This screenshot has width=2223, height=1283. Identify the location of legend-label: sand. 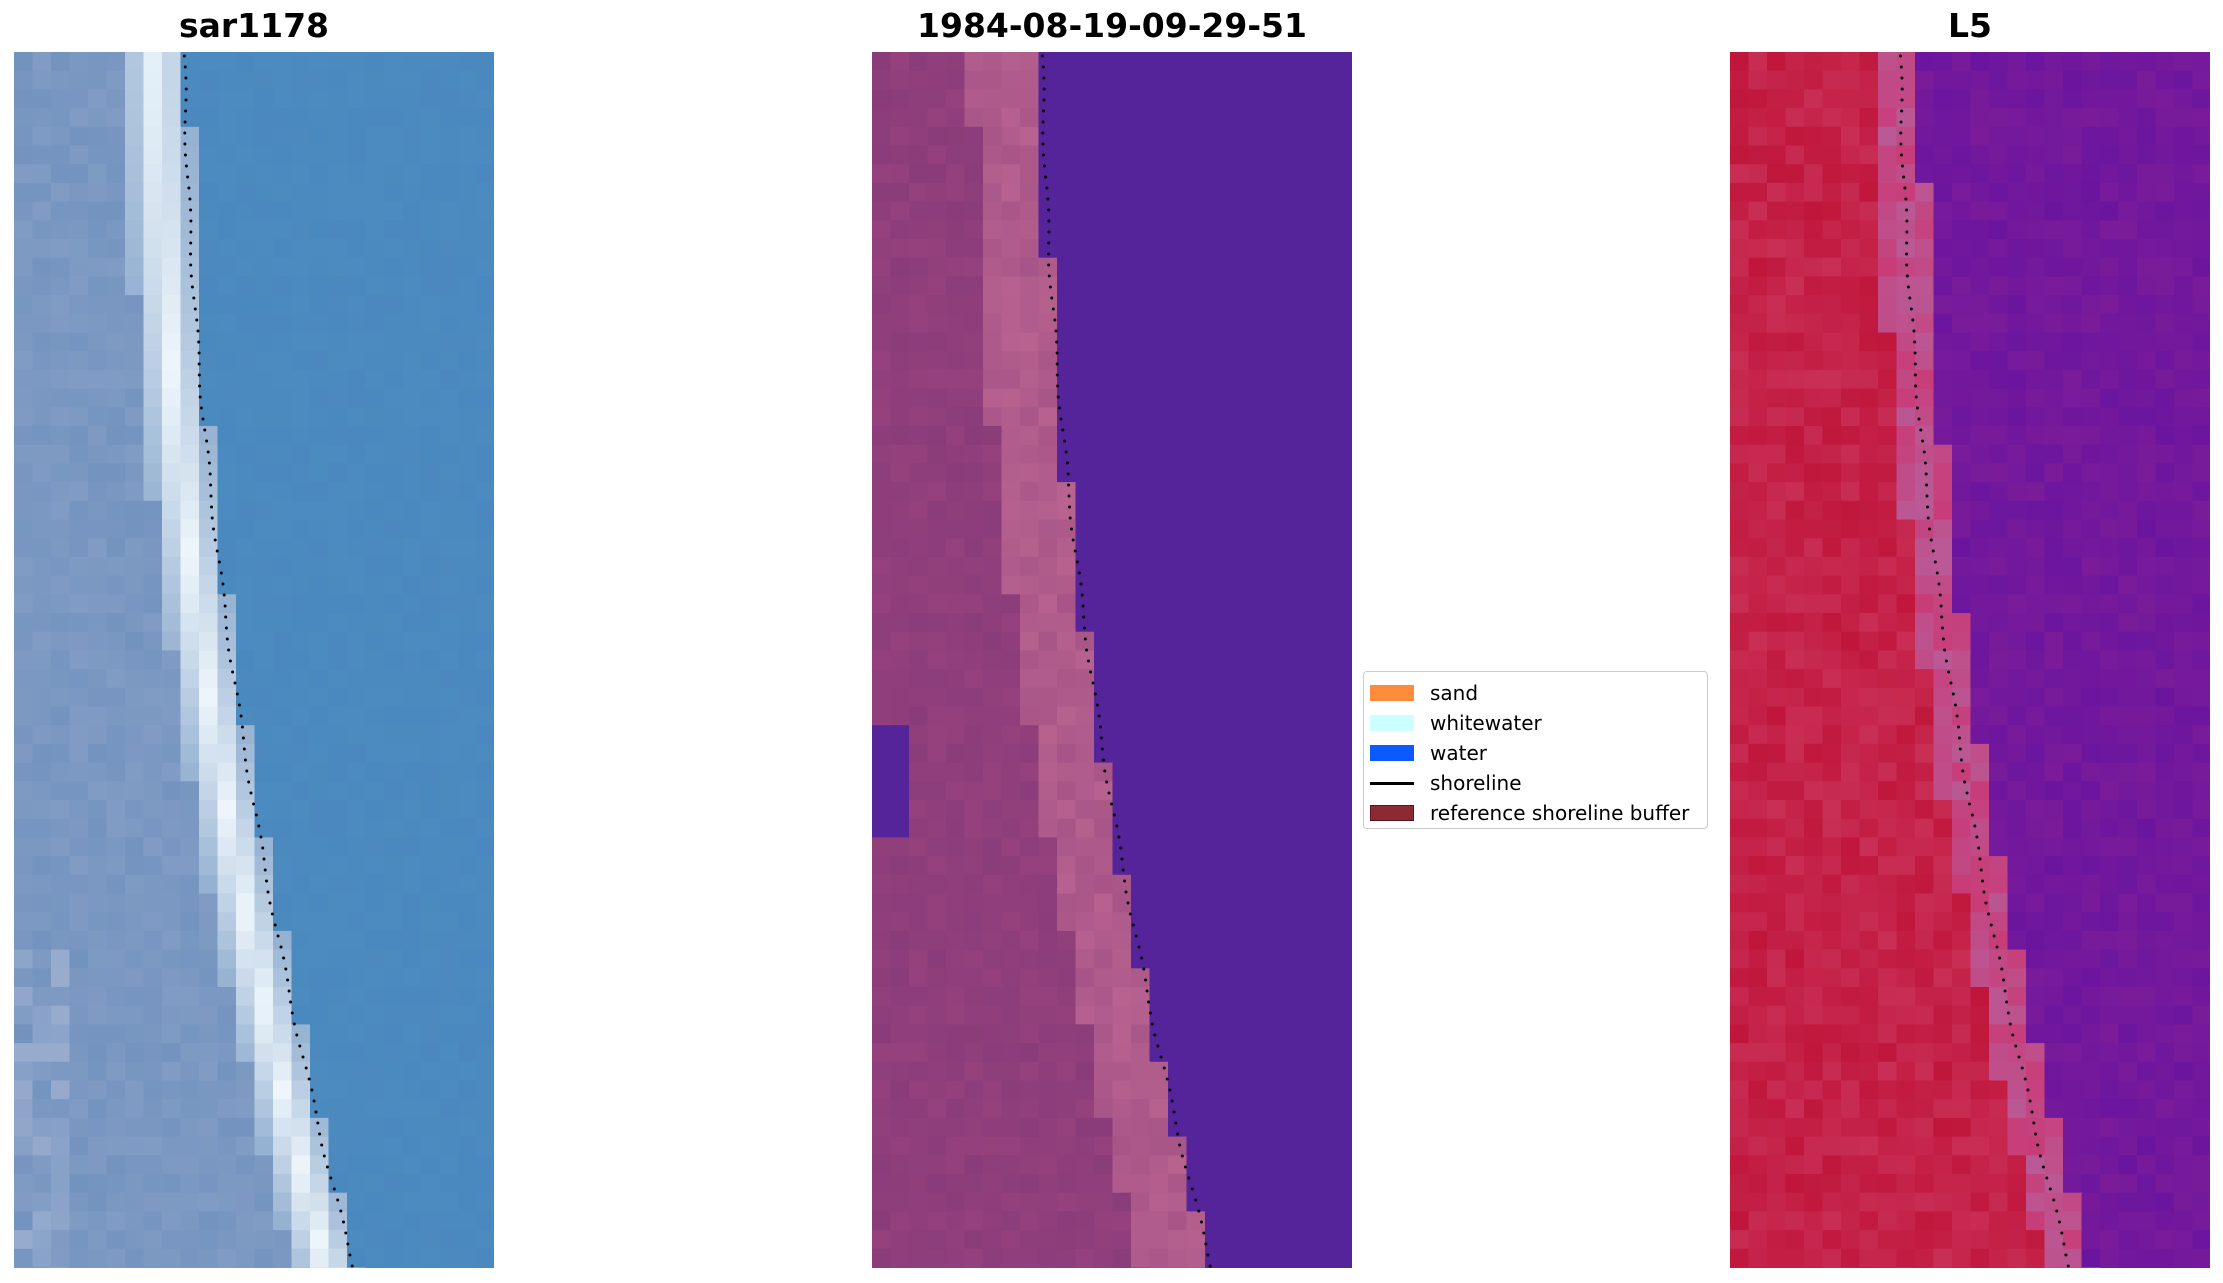
(1454, 693).